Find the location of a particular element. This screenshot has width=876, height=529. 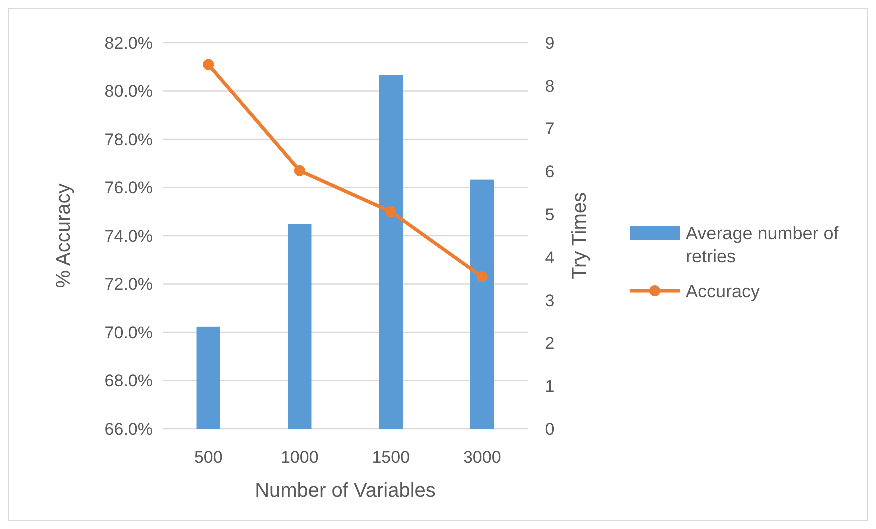

x-tick-label: 3000 is located at coordinates (482, 457).